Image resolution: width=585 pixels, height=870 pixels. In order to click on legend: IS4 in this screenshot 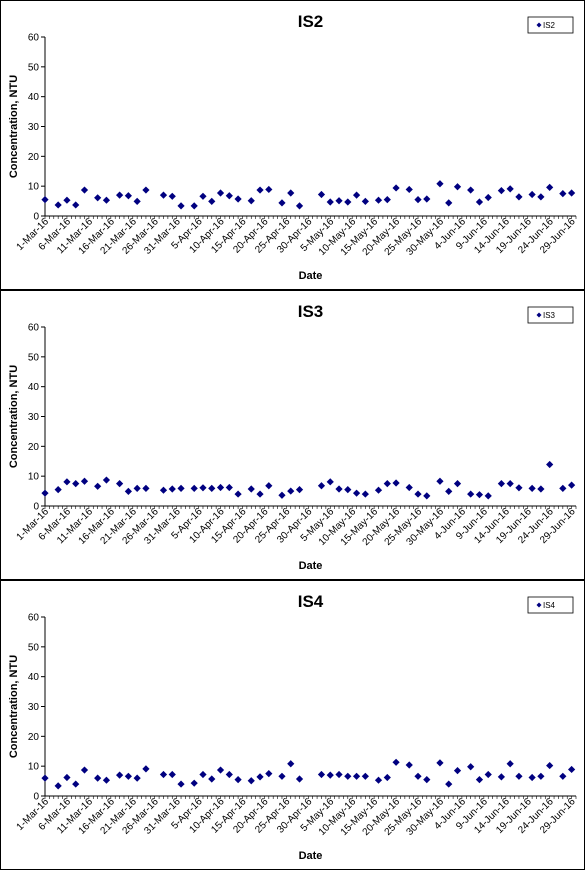, I will do `click(550, 605)`.